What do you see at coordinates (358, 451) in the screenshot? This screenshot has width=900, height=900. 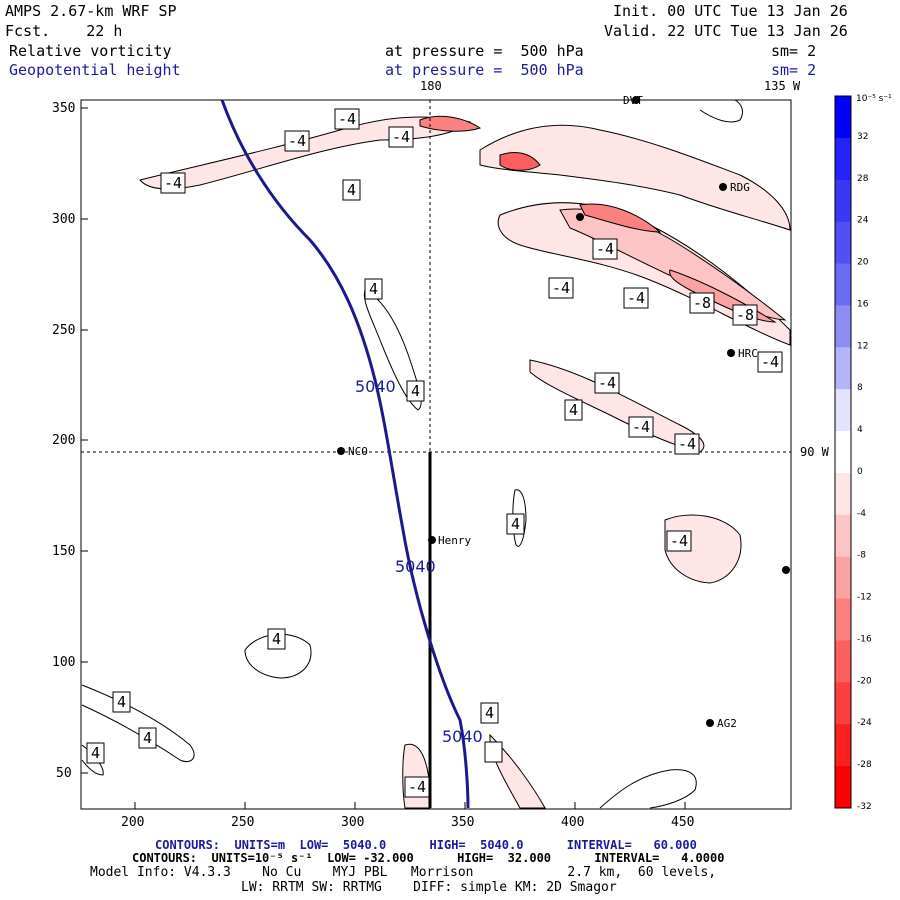 I see `station-label: NCO` at bounding box center [358, 451].